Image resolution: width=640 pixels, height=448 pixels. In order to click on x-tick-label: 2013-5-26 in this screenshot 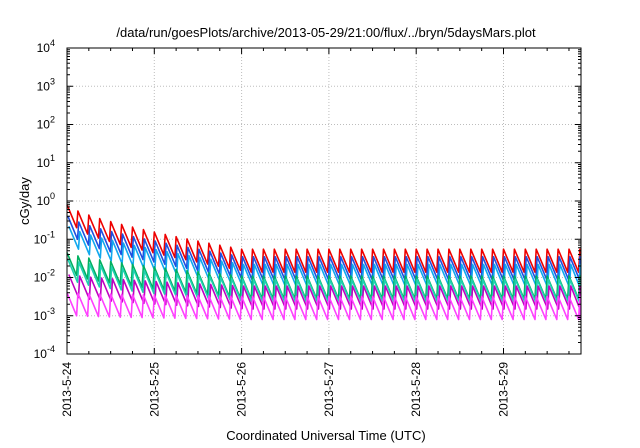, I will do `click(242, 389)`.